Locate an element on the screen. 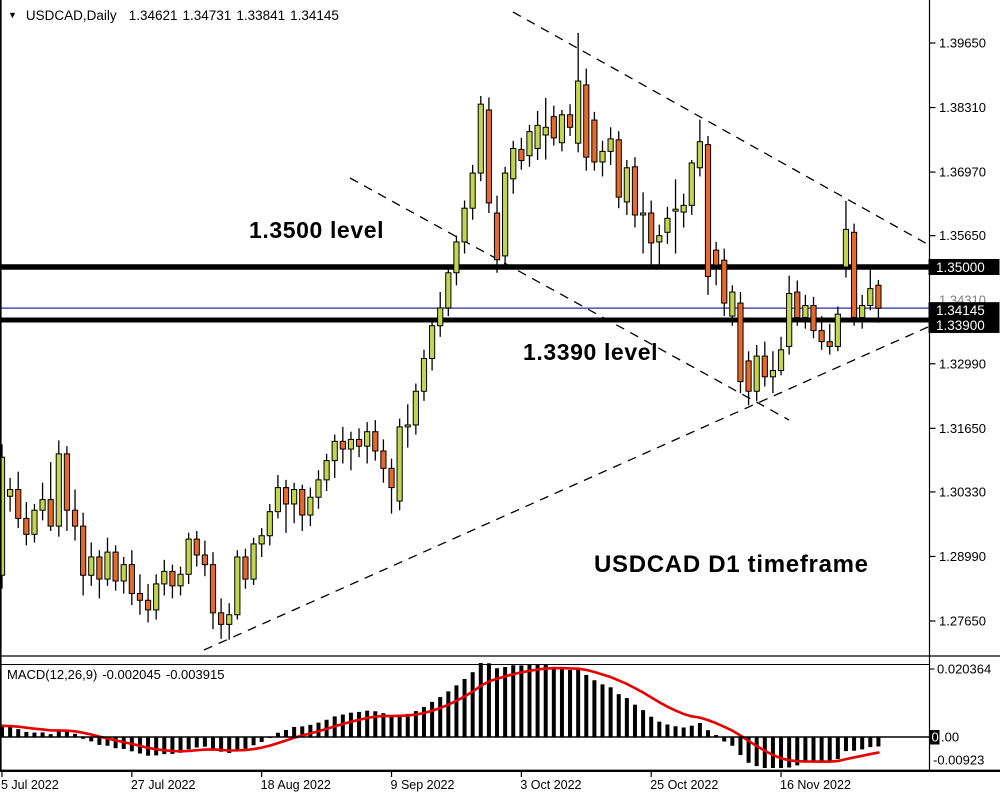 The width and height of the screenshot is (1000, 800). macd-signal-line is located at coordinates (440, 714).